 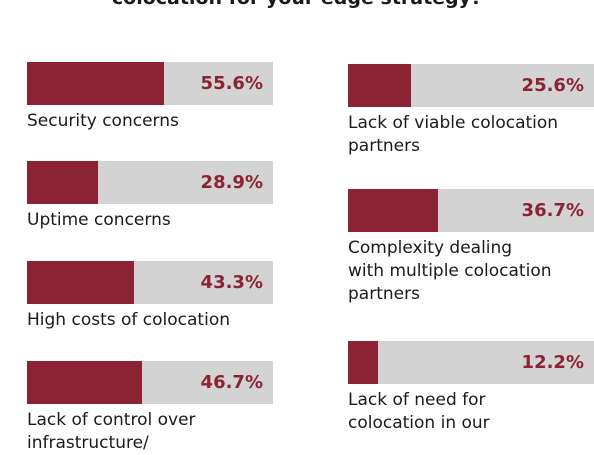 I want to click on bar-track: 55.6%, so click(x=150, y=83).